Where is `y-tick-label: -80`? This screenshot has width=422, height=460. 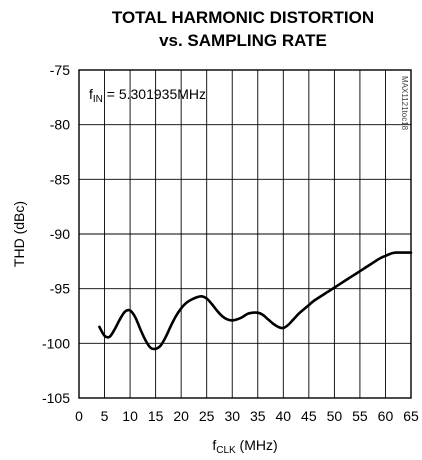 y-tick-label: -80 is located at coordinates (60, 125).